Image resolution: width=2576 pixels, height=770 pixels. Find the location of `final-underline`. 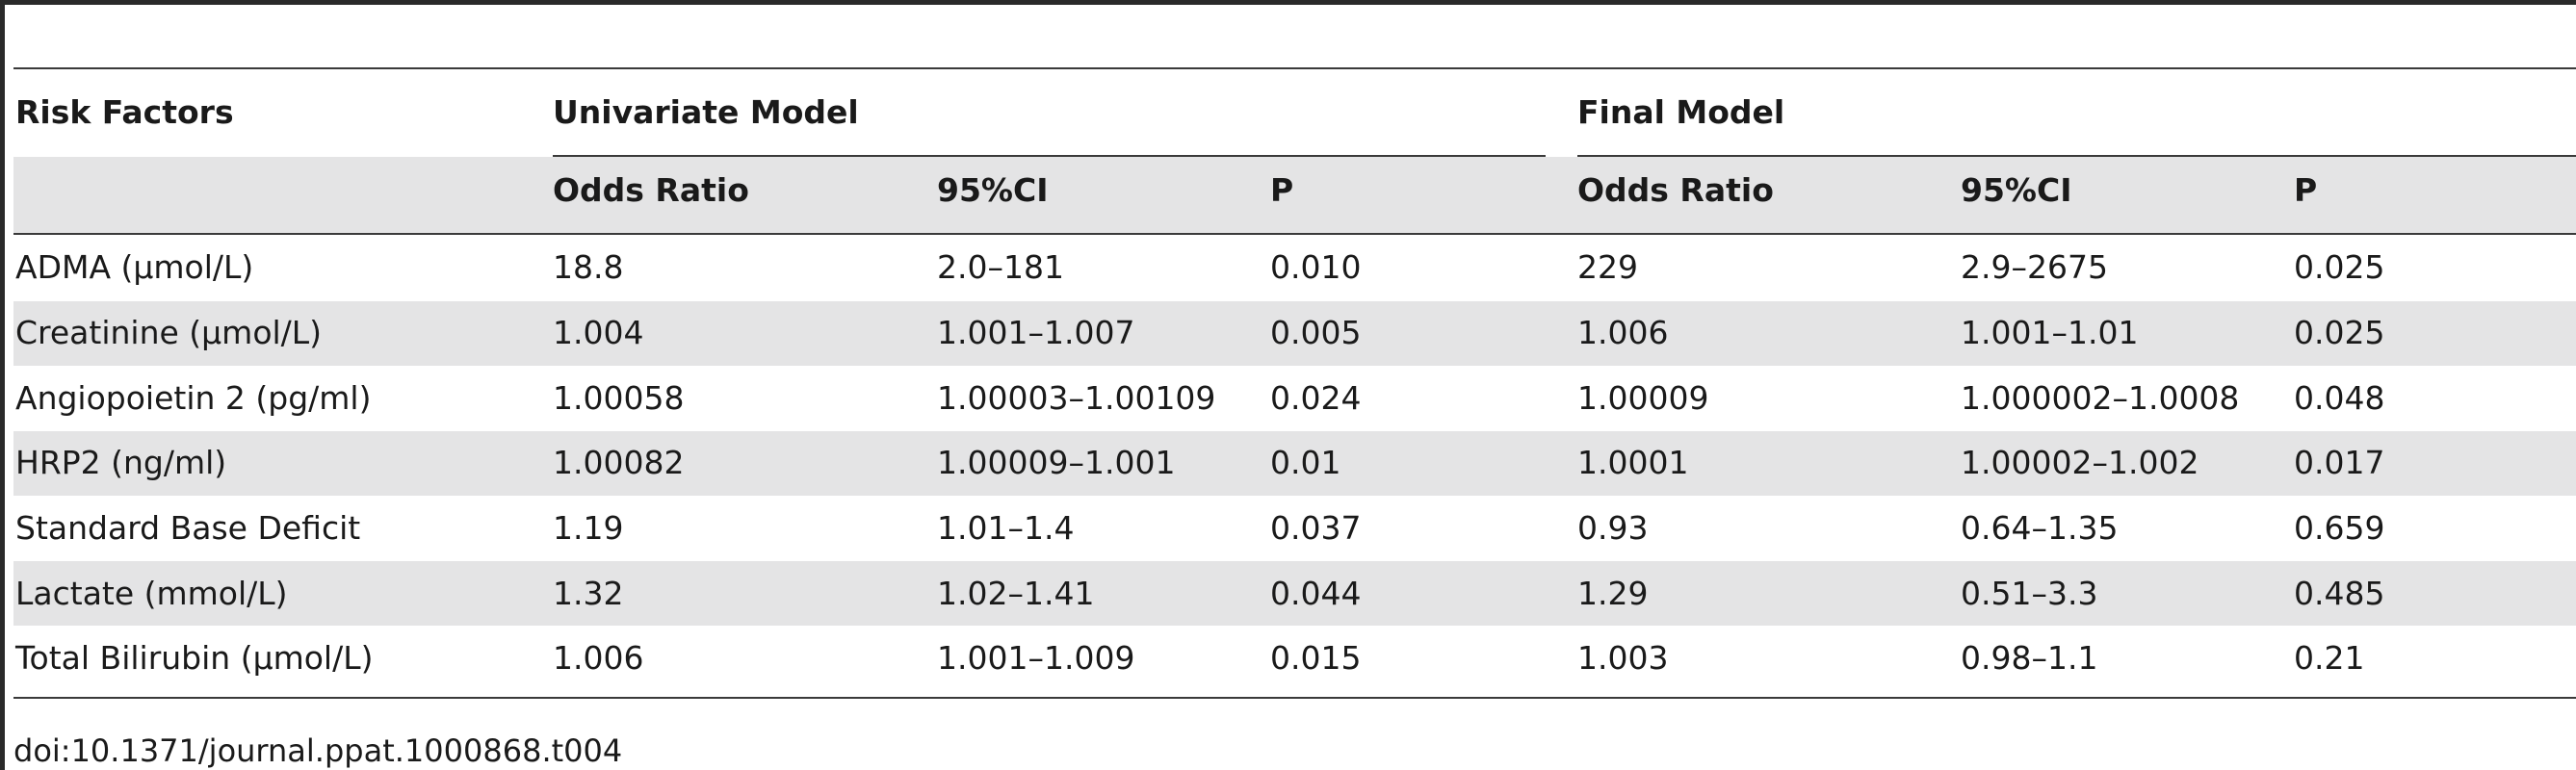

final-underline is located at coordinates (2076, 156).